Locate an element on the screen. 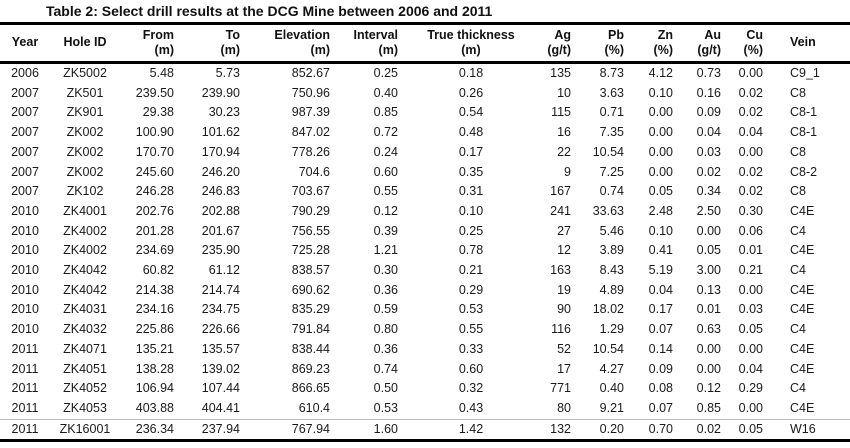  cell-au: 0.63 is located at coordinates (708, 329).